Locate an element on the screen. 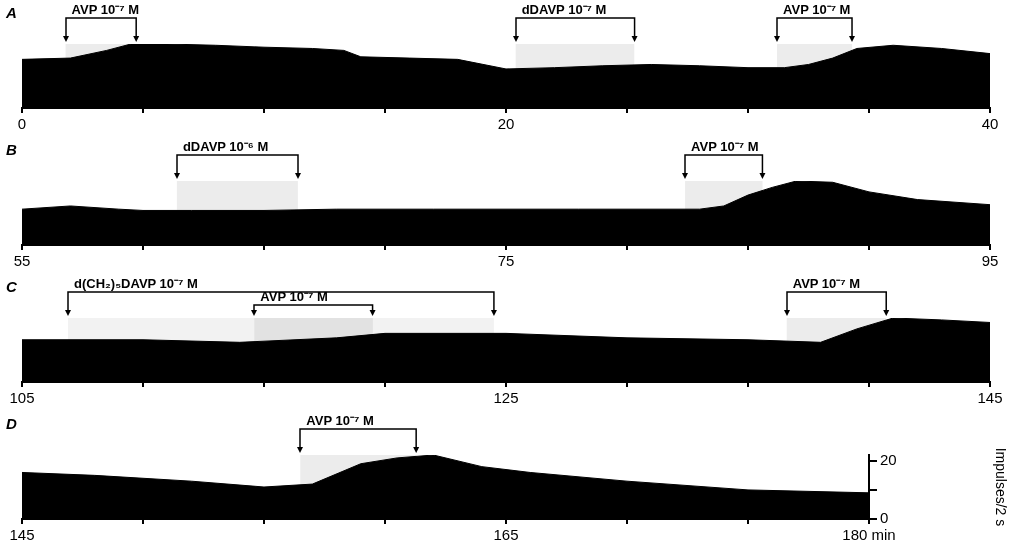 Image resolution: width=1012 pixels, height=550 pixels. band-label: d(CH₂)₅DAVP 10⁻⁷ M is located at coordinates (135, 283).